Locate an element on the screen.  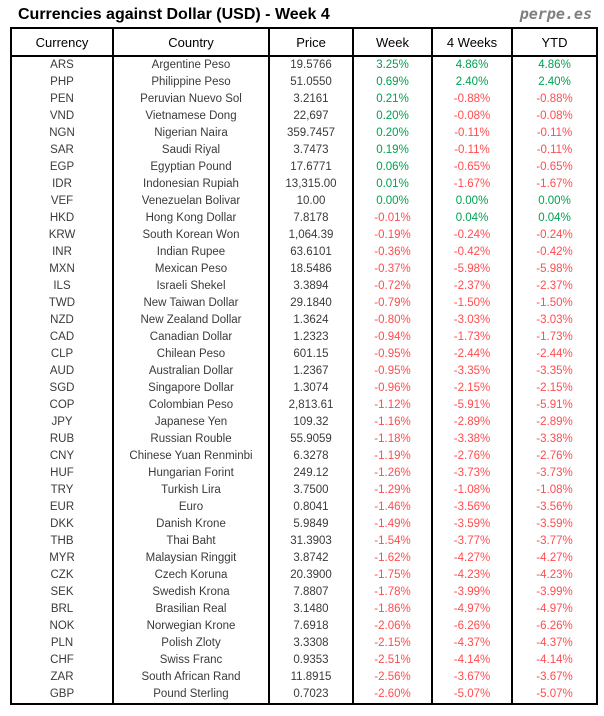
currency-code-cell: TRY is located at coordinates (62, 490).